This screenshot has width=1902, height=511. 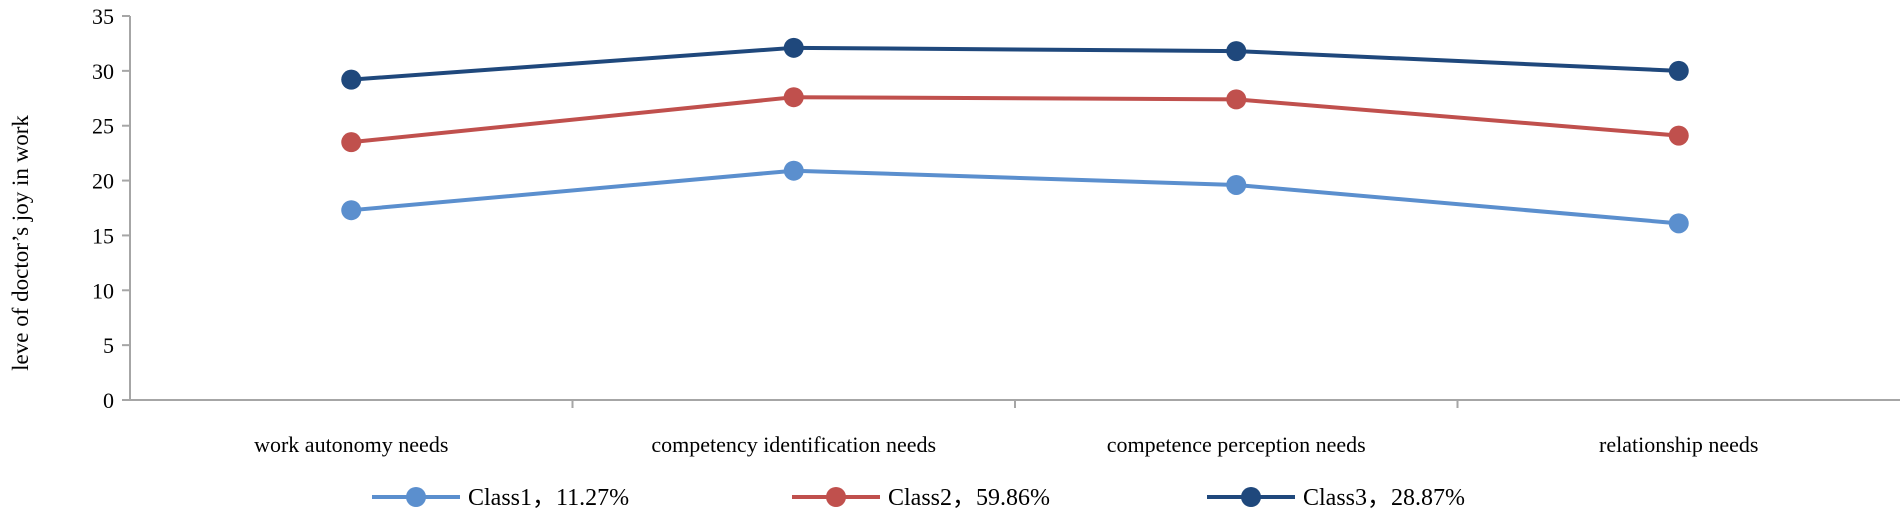 What do you see at coordinates (103, 181) in the screenshot?
I see `y-tick-label: 20` at bounding box center [103, 181].